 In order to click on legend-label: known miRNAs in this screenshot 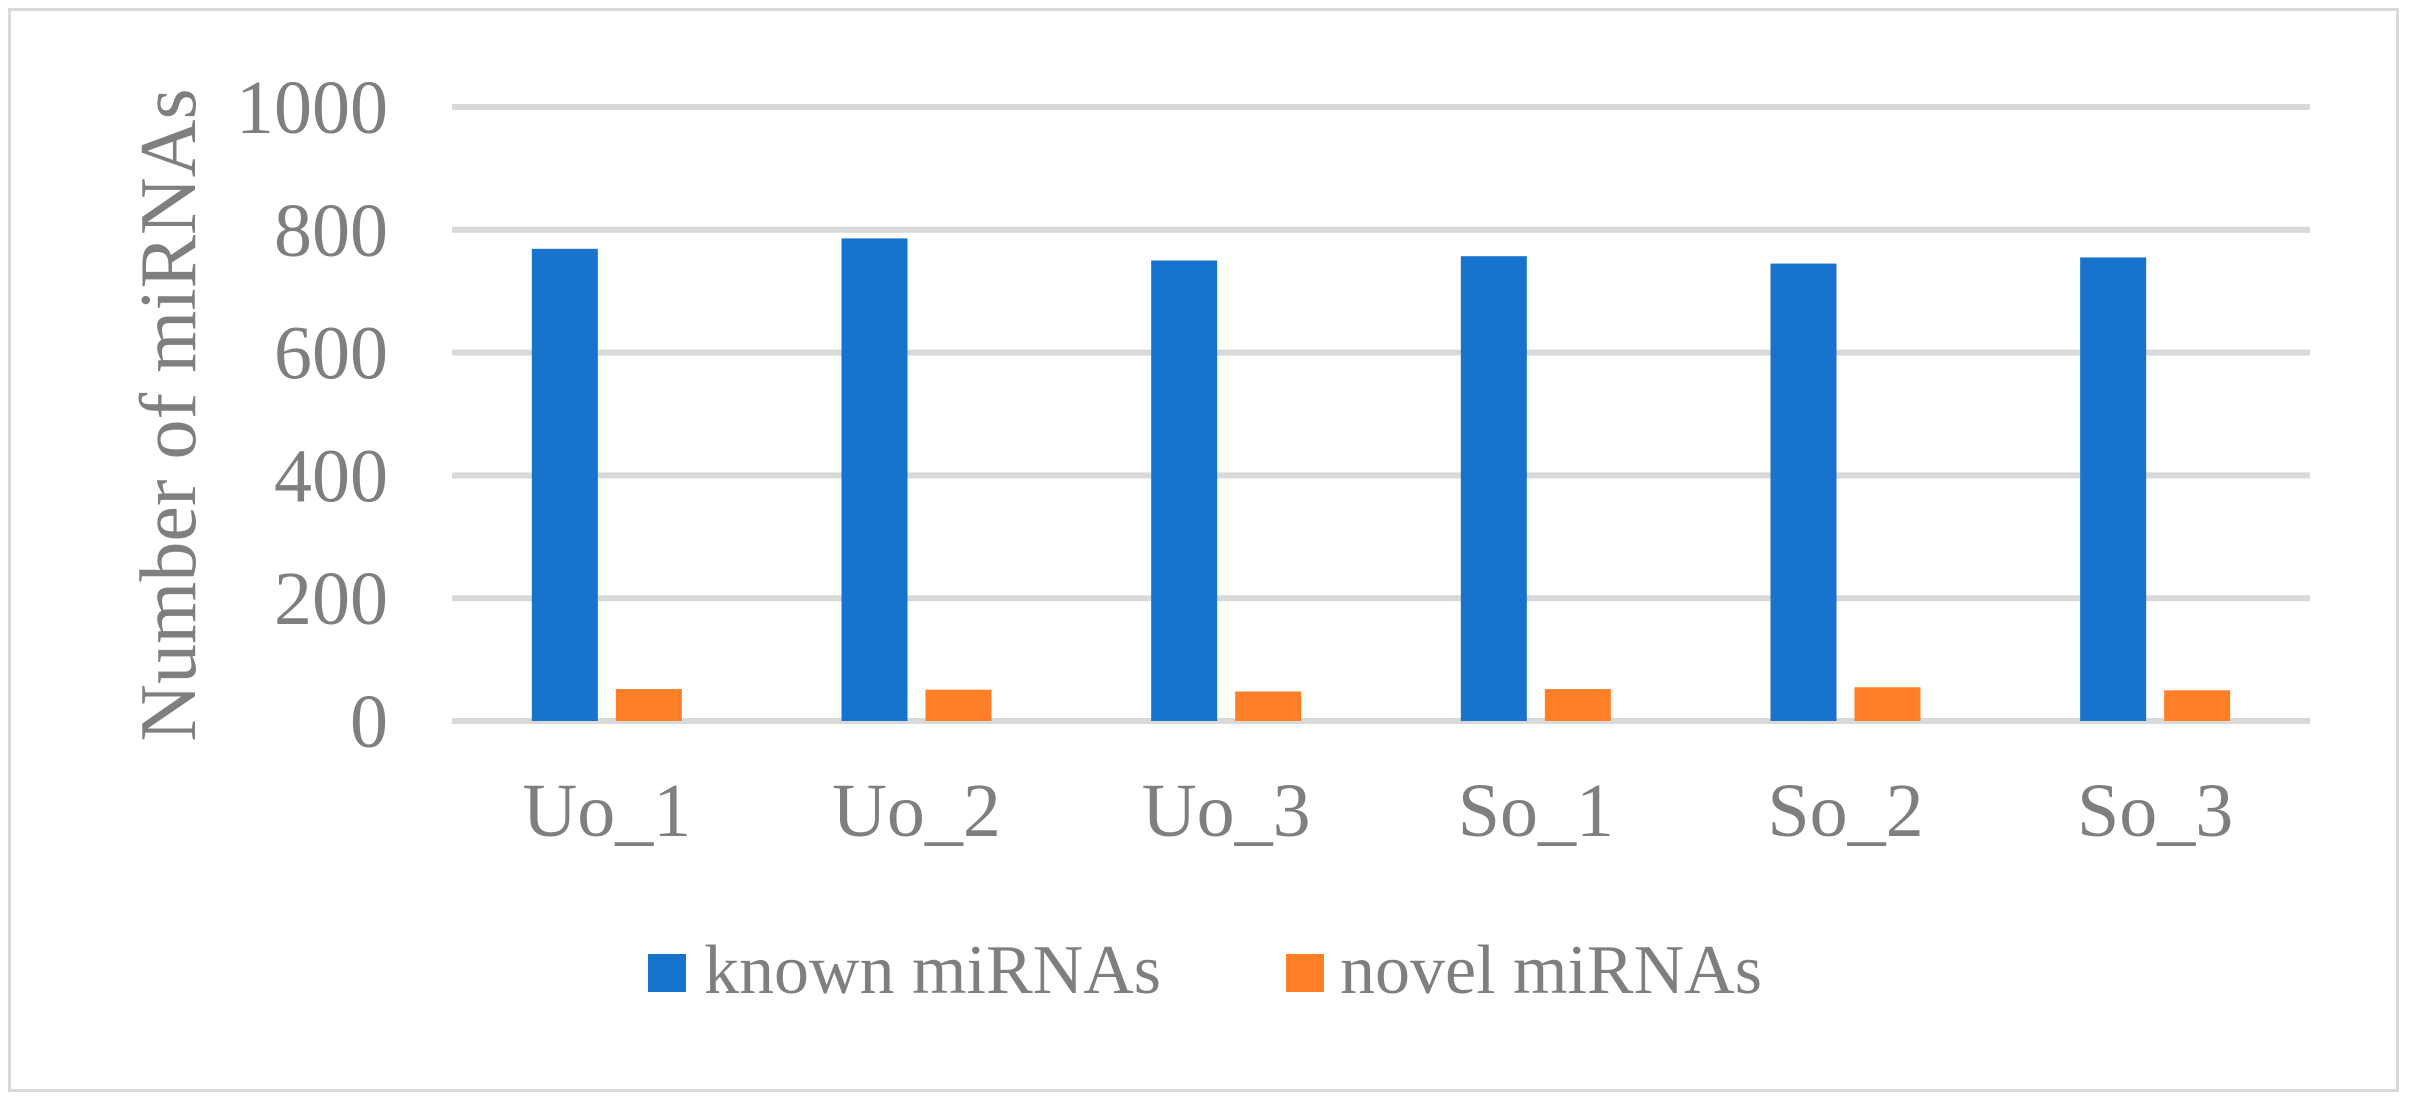, I will do `click(932, 970)`.